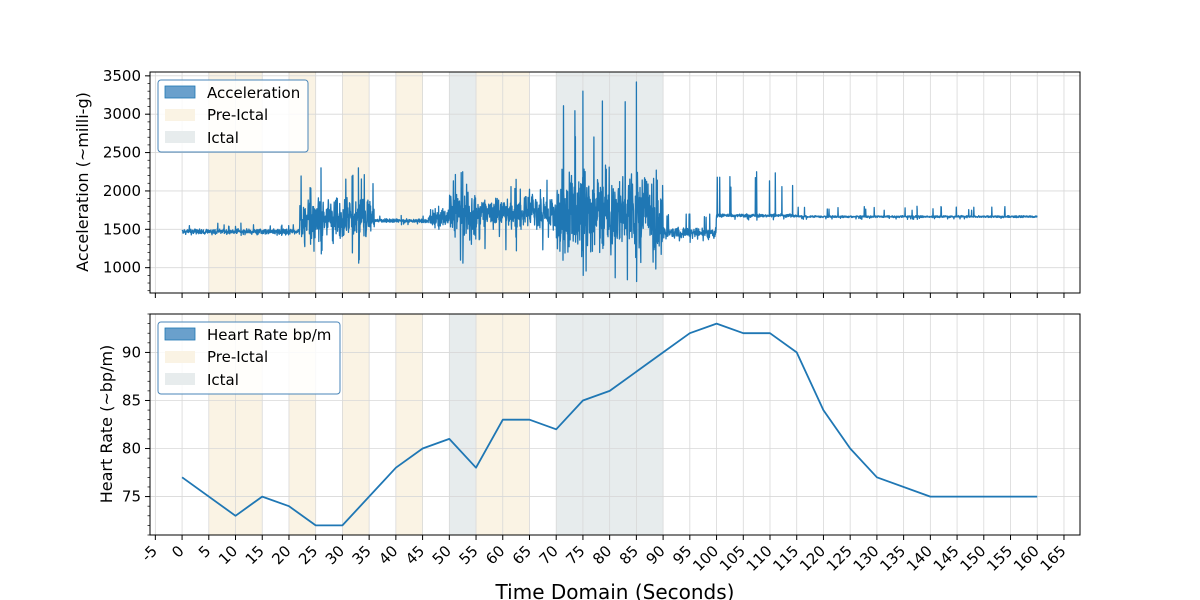 The width and height of the screenshot is (1200, 600). I want to click on x-tick-label: 155, so click(999, 558).